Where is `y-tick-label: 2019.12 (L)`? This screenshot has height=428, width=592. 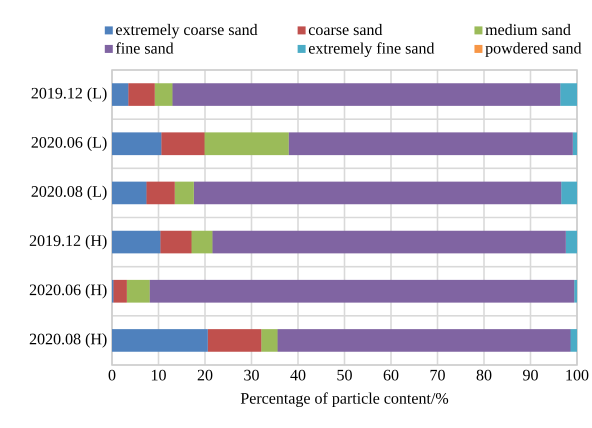
y-tick-label: 2019.12 (L) is located at coordinates (69, 94).